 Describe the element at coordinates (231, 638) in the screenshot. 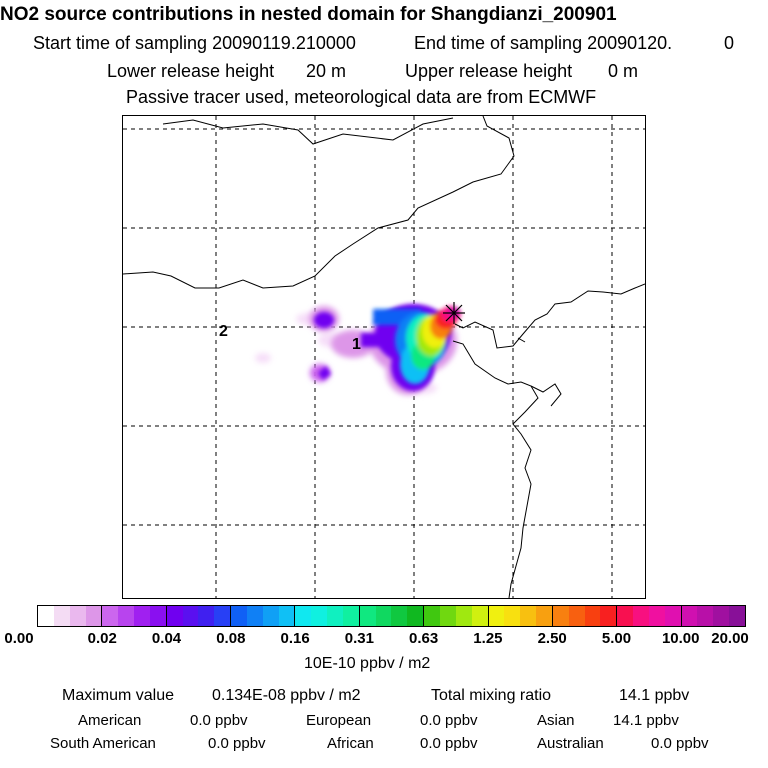

I see `colorbar-tick-label: 0.08` at that location.